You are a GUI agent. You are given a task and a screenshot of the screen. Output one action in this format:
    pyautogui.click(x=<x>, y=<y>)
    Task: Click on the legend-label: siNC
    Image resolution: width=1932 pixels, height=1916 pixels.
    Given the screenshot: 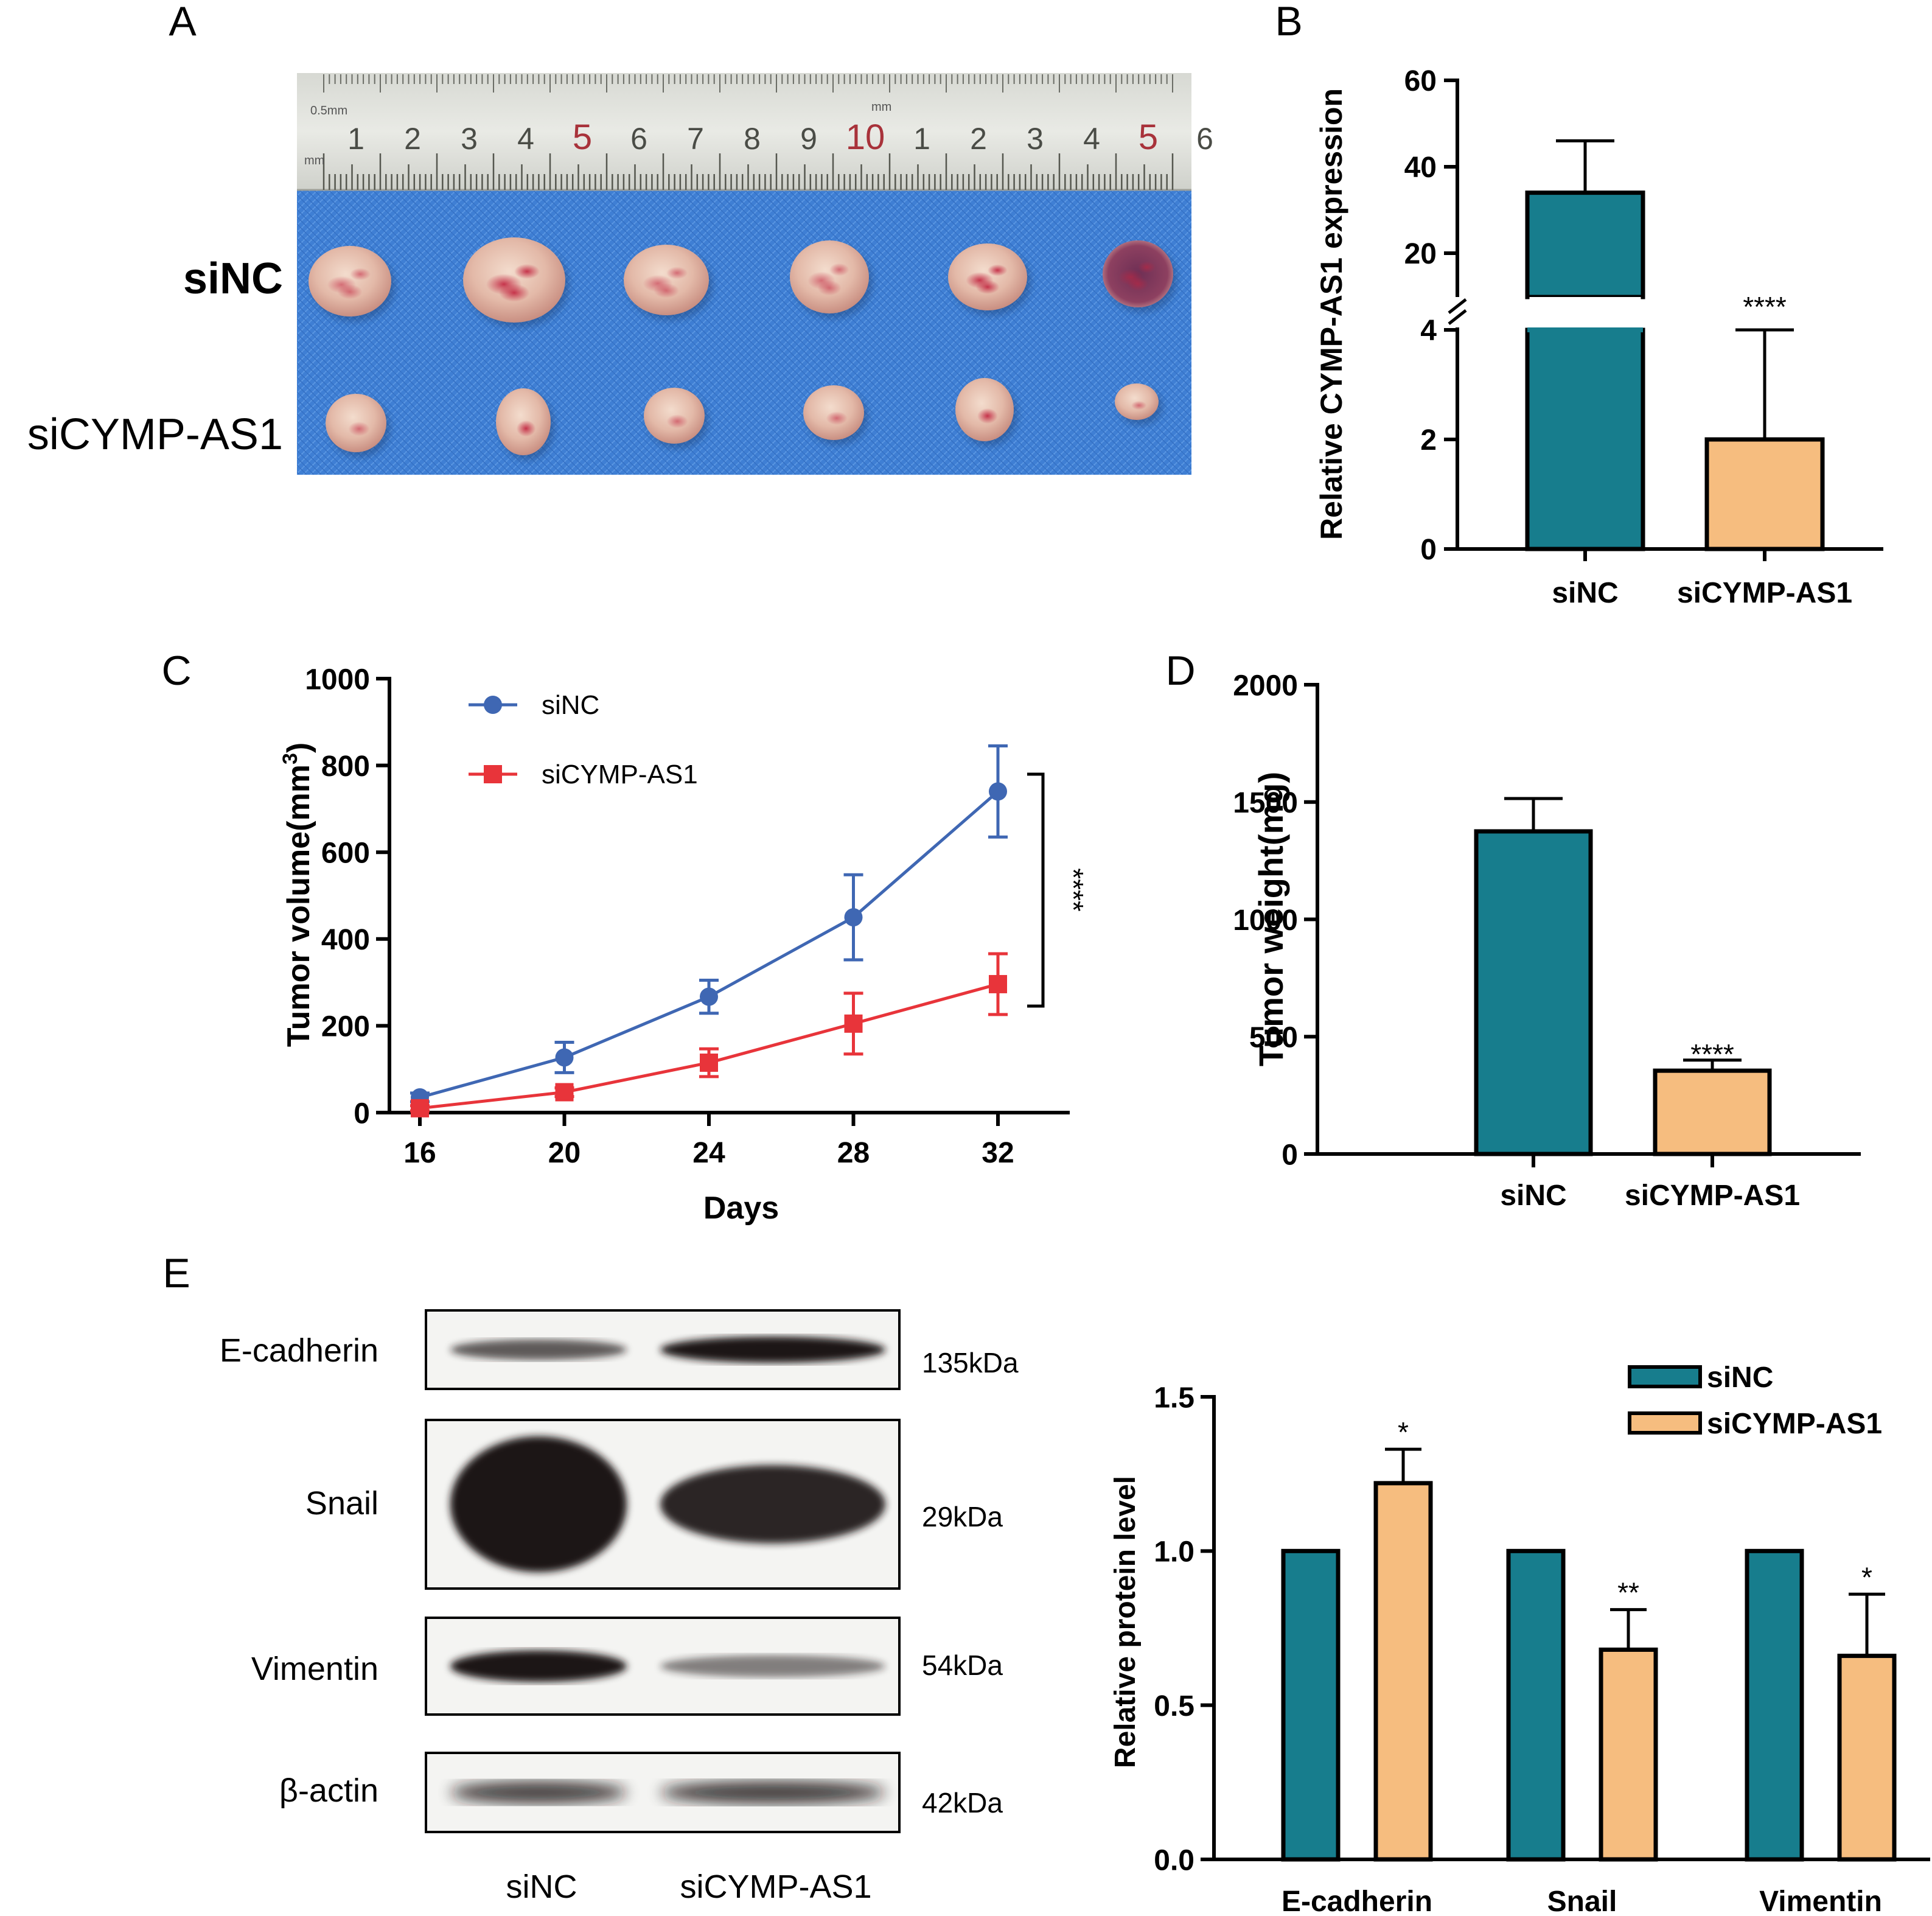 What is the action you would take?
    pyautogui.click(x=570, y=705)
    